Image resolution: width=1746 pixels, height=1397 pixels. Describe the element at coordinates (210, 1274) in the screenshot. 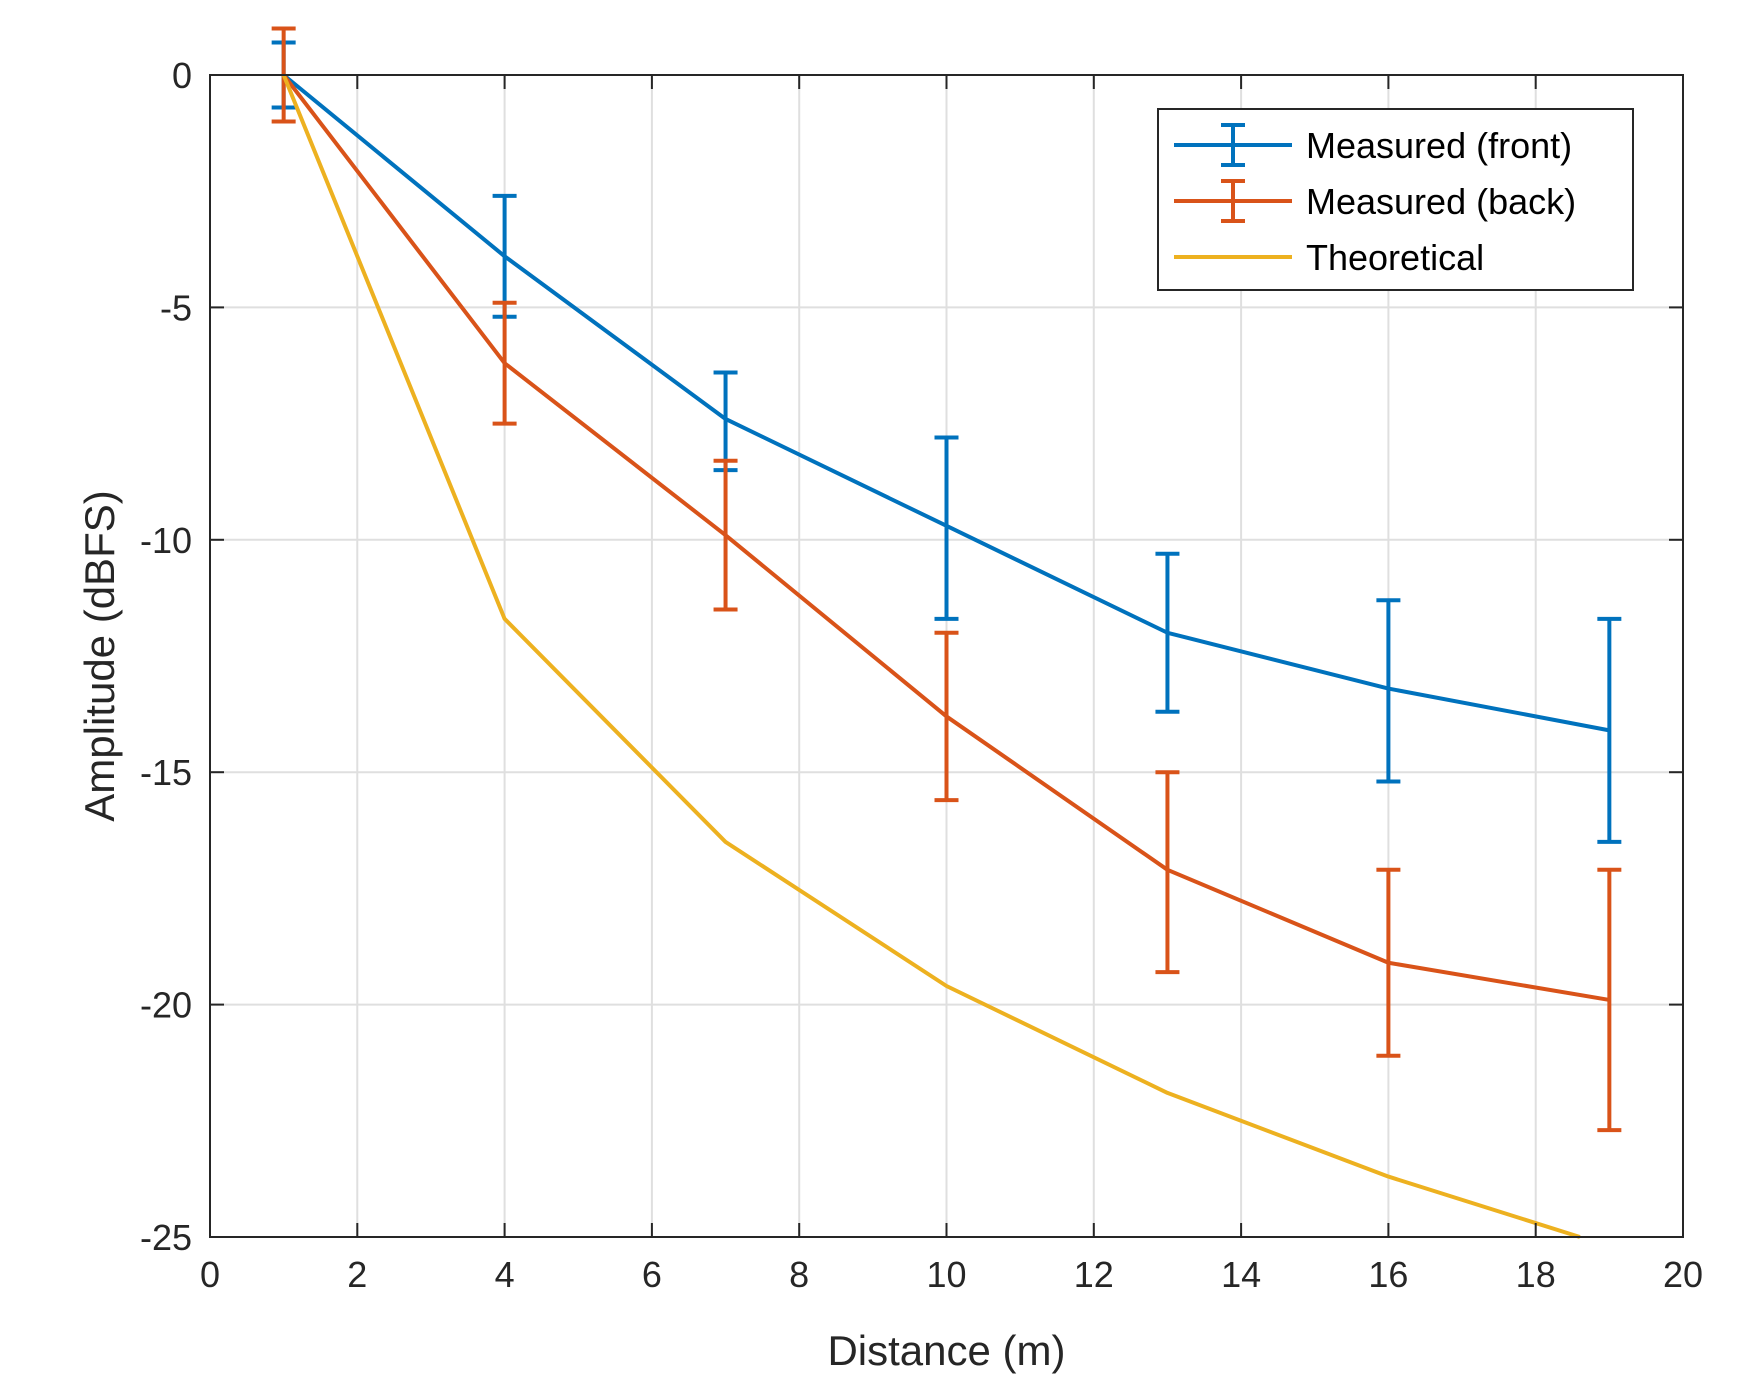

I see `x-tick-label: 0` at that location.